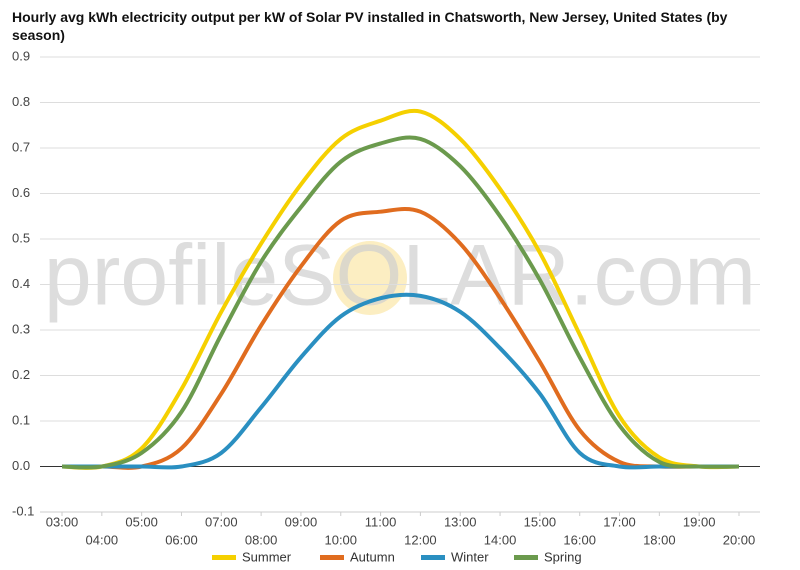 The image size is (800, 570). Describe the element at coordinates (261, 539) in the screenshot. I see `x-tick-label: 08:00` at that location.